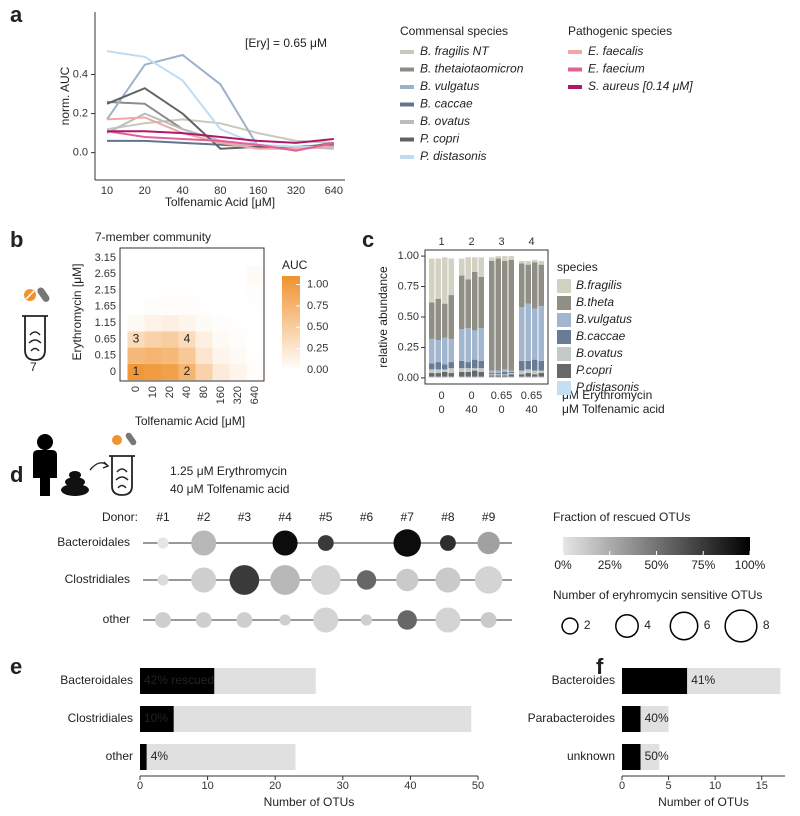 This screenshot has height=816, width=800. Describe the element at coordinates (564, 286) in the screenshot. I see `legend-swatch` at that location.